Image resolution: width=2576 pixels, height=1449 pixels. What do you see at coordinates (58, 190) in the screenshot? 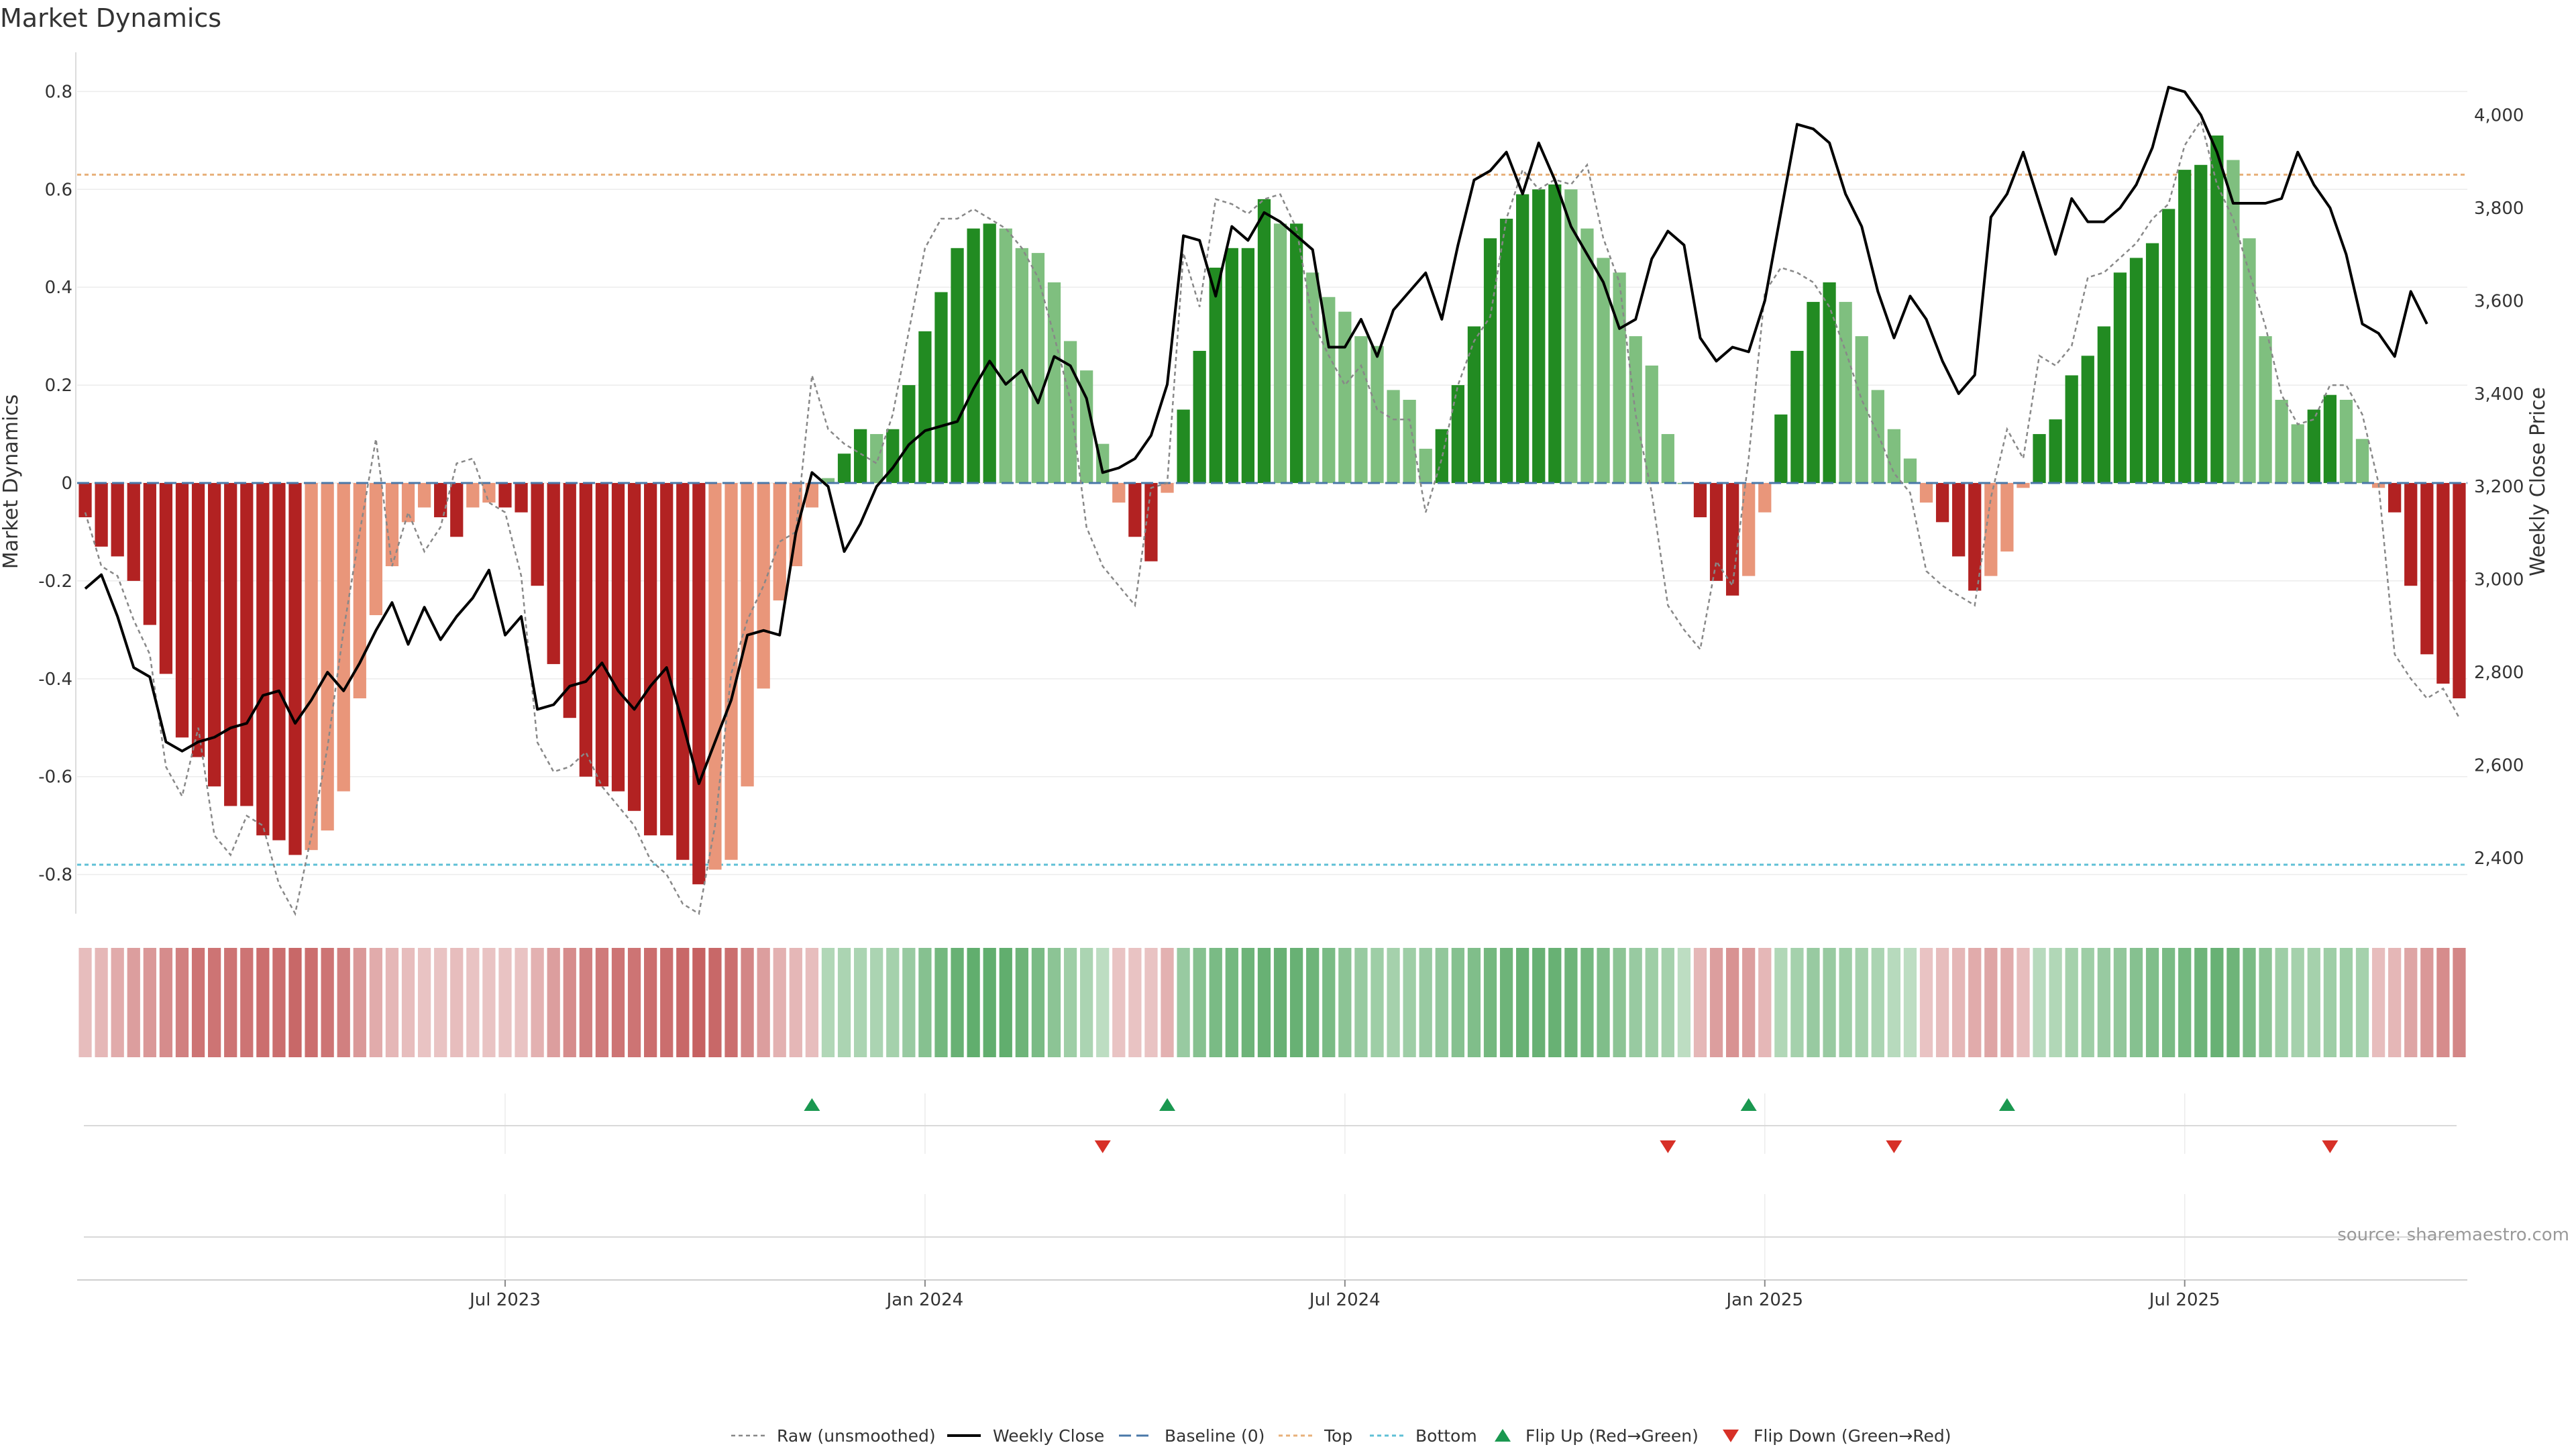
I see `left-tick-label: 0.6` at bounding box center [58, 190].